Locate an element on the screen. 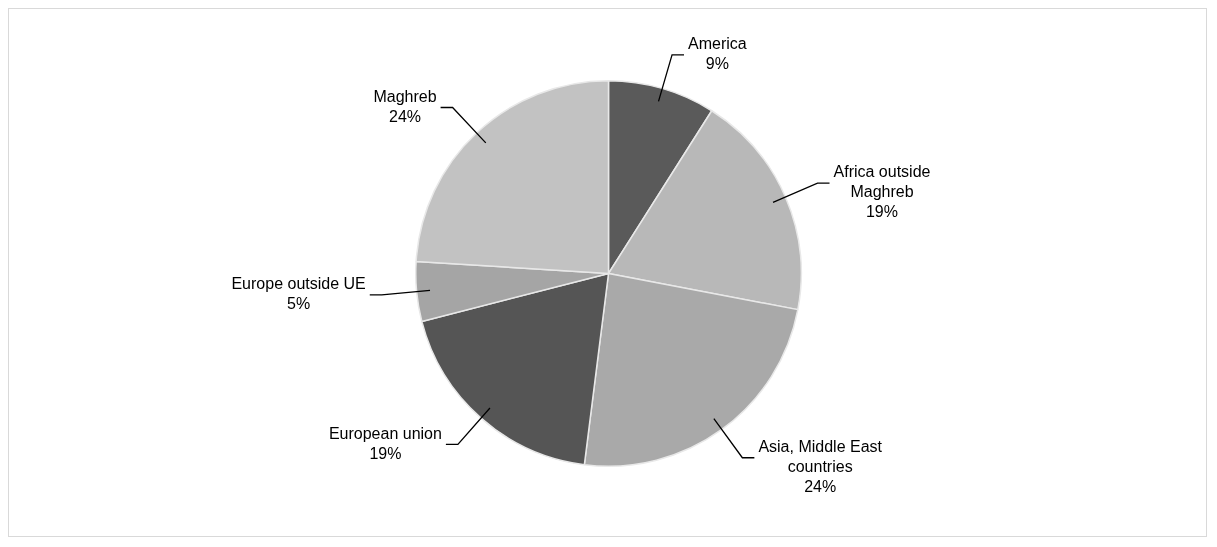 The image size is (1217, 547). slice-label: Africa outside Maghreb is located at coordinates (882, 182).